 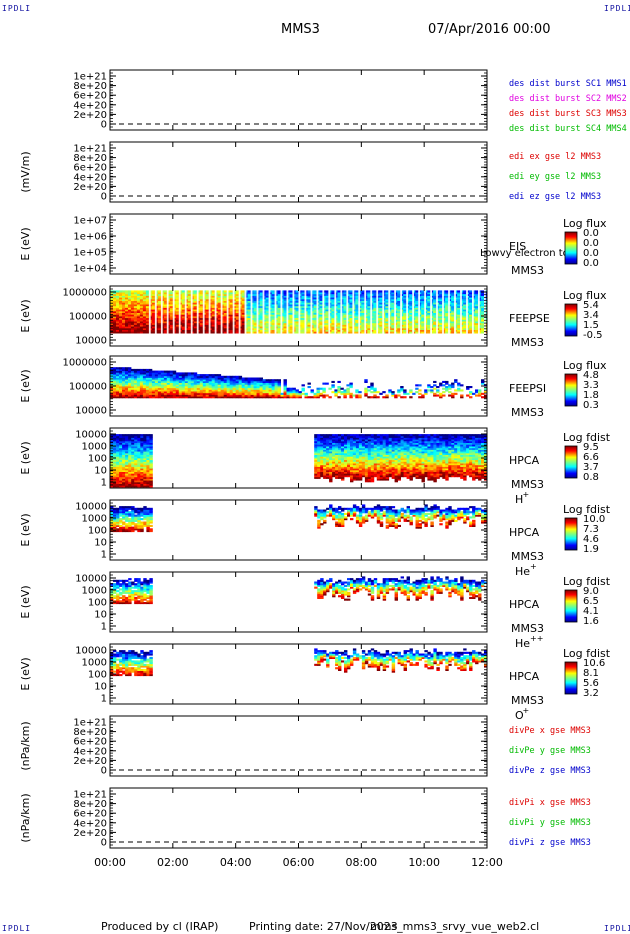 I want to click on panel-eis-cbar-tick: 0.0, so click(x=591, y=243).